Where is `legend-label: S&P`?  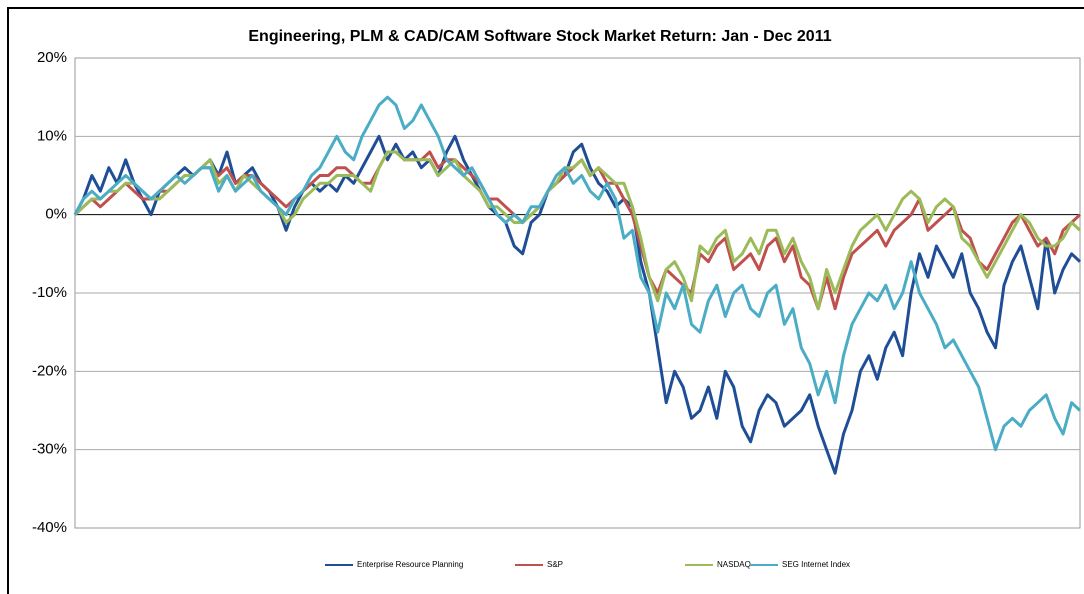 legend-label: S&P is located at coordinates (555, 564).